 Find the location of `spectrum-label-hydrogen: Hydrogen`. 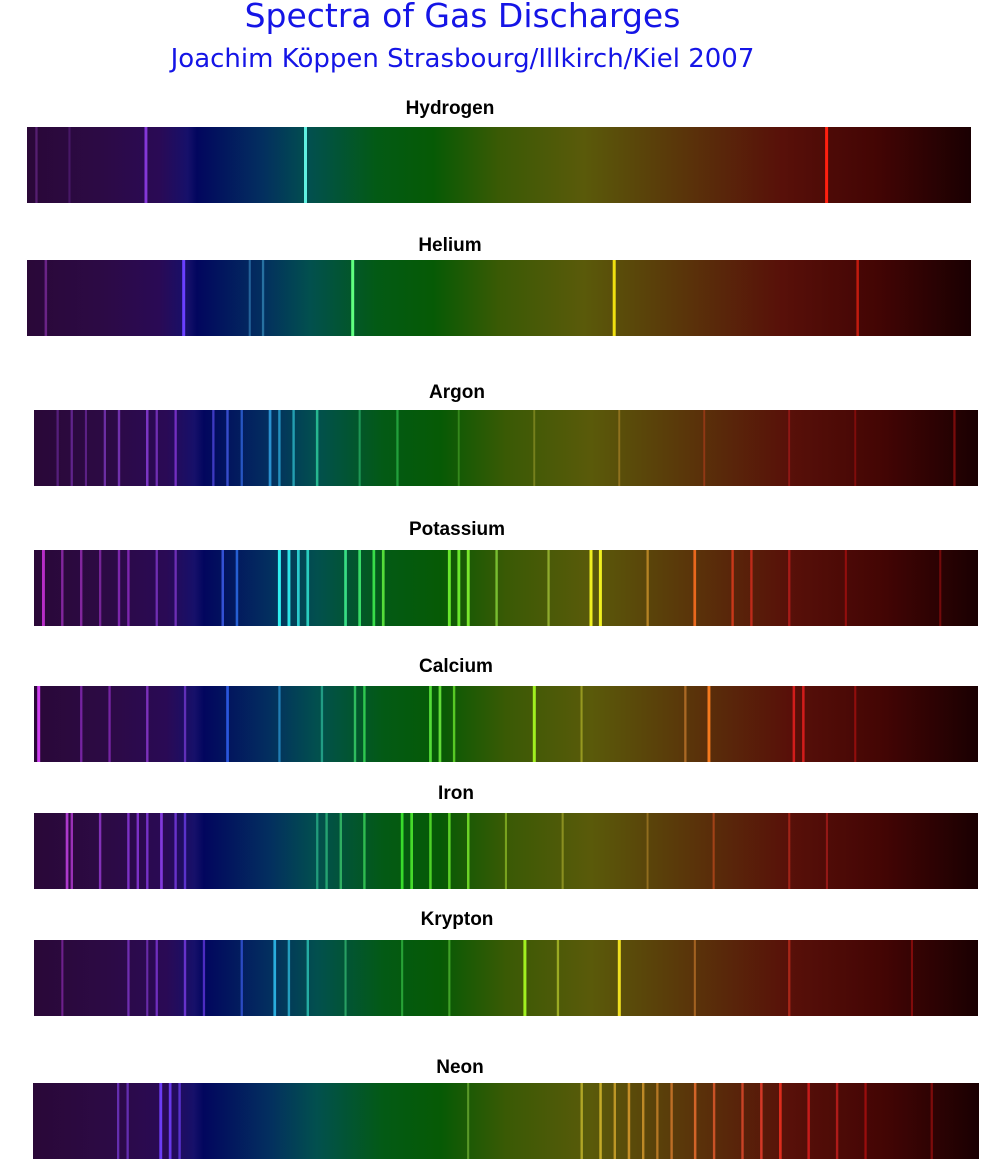

spectrum-label-hydrogen: Hydrogen is located at coordinates (450, 108).